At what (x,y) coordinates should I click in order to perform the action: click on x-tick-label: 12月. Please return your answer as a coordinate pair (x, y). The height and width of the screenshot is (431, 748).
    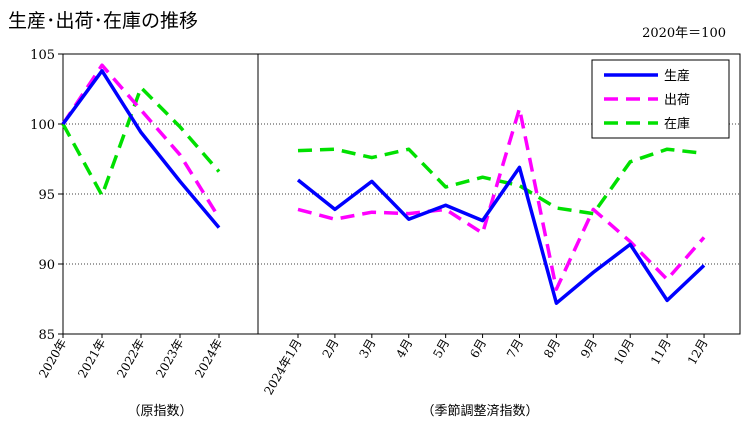
    Looking at the image, I should click on (698, 352).